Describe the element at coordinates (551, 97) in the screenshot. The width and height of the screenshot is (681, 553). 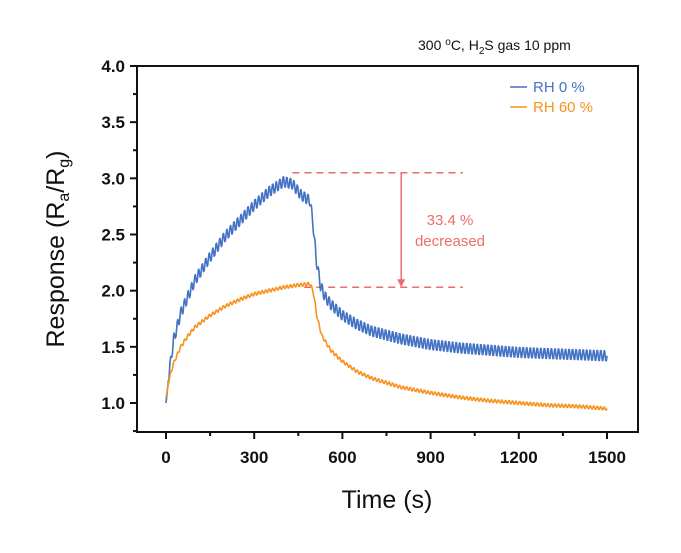
I see `legend: RH 0 % RH 60 %` at that location.